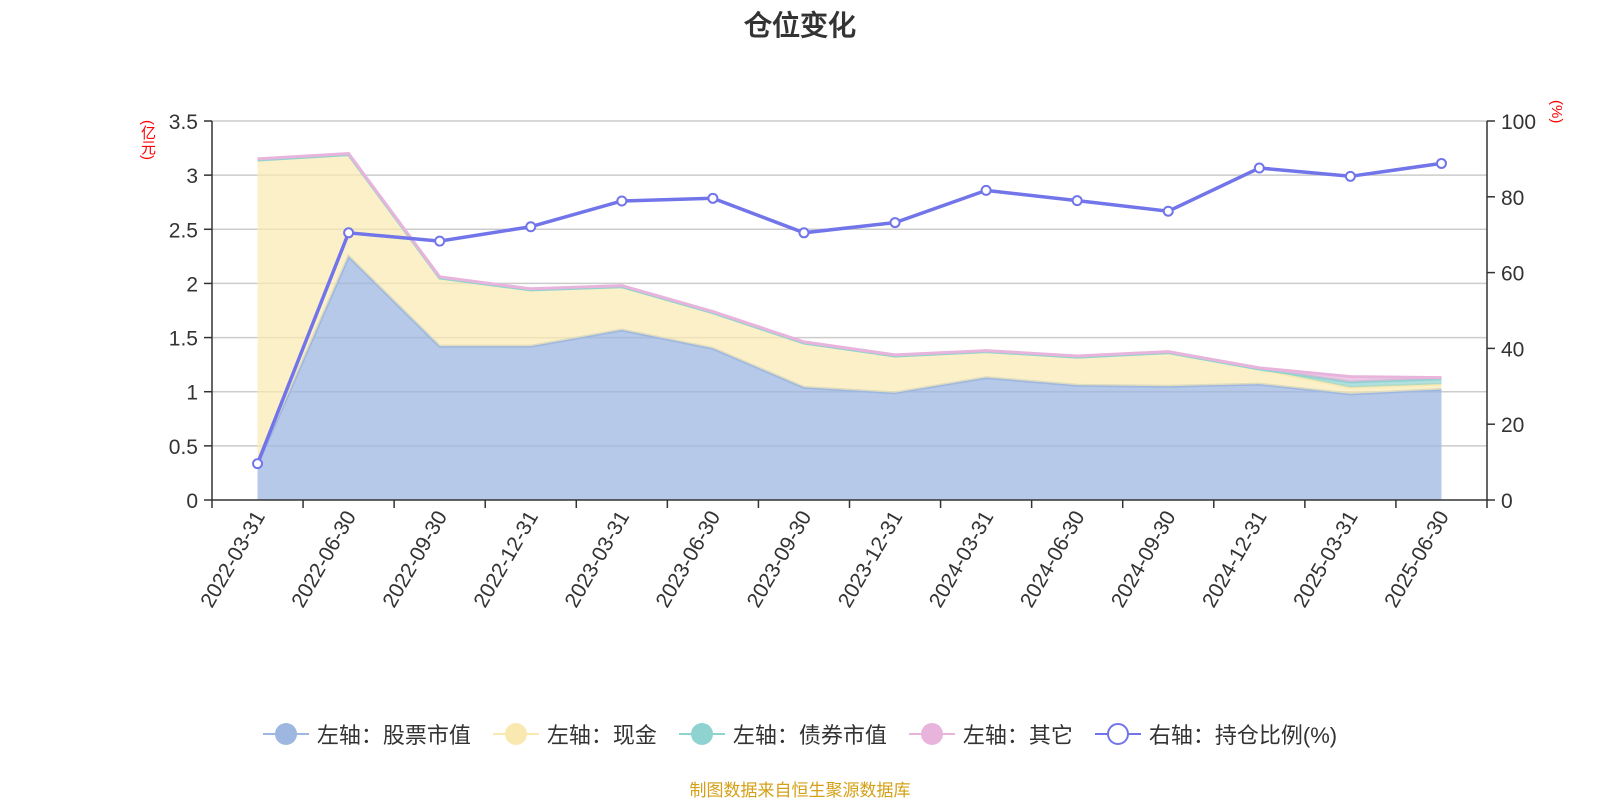 This screenshot has width=1600, height=800. What do you see at coordinates (1556, 112) in the screenshot?
I see `right-axis-unit: (%)` at bounding box center [1556, 112].